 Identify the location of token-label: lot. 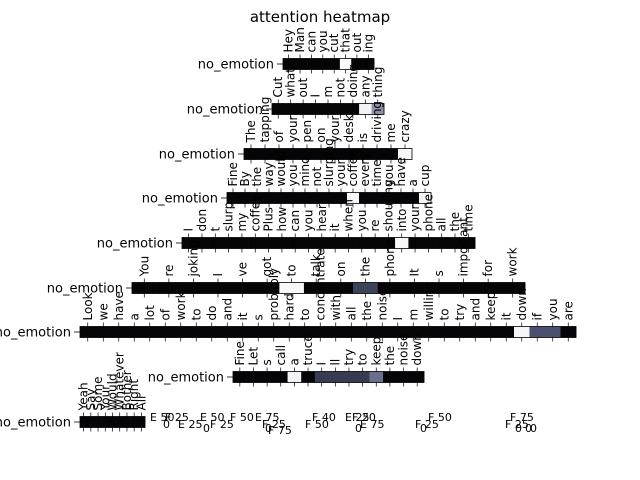
(150, 313).